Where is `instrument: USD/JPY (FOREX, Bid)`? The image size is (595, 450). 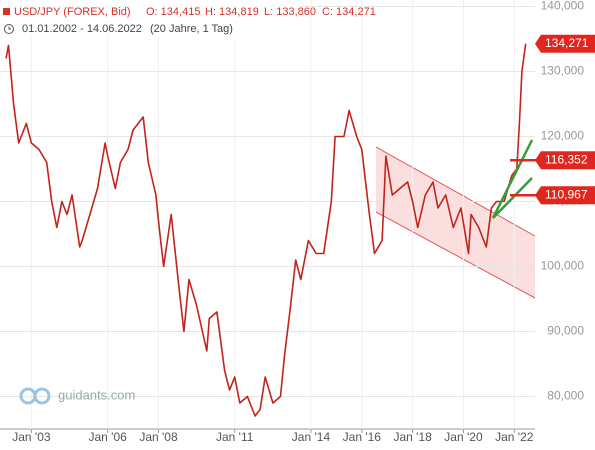
instrument: USD/JPY (FOREX, Bid) is located at coordinates (72, 12).